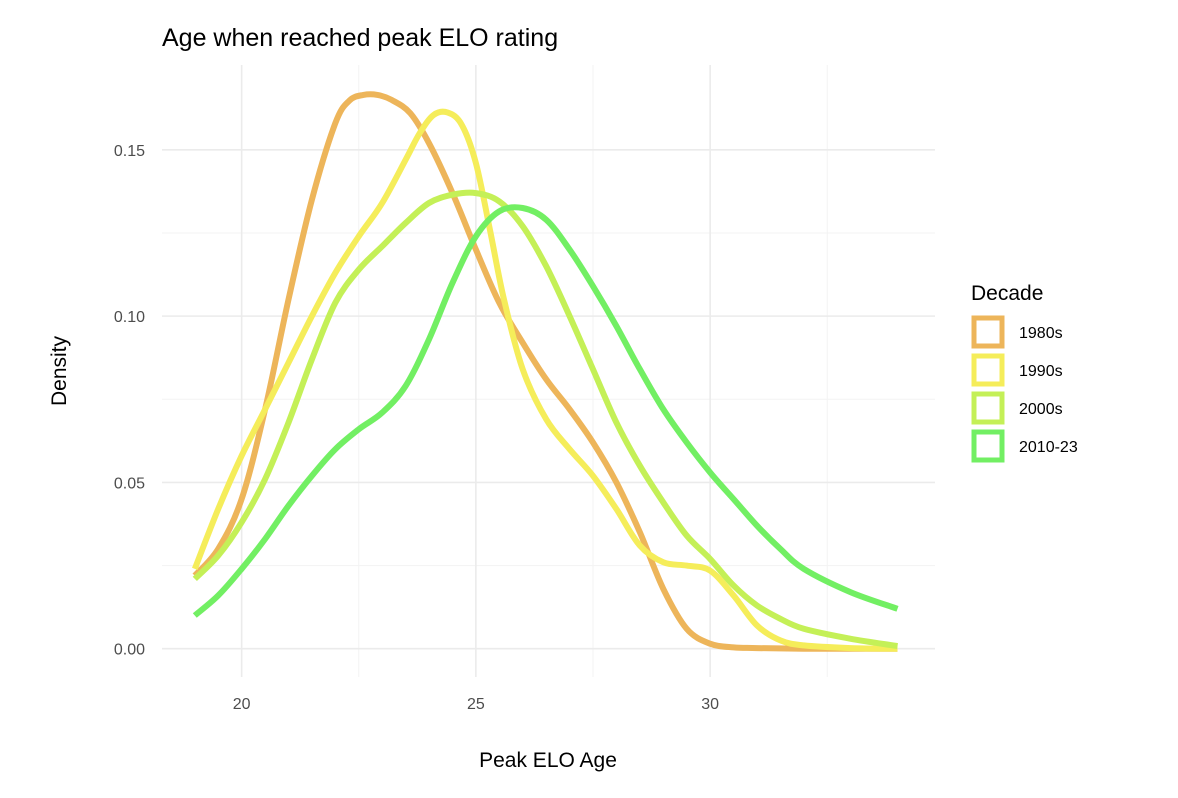 This screenshot has height=798, width=1178. I want to click on legend: Decade 1980s 1990s 2000s 2010-23, so click(1024, 372).